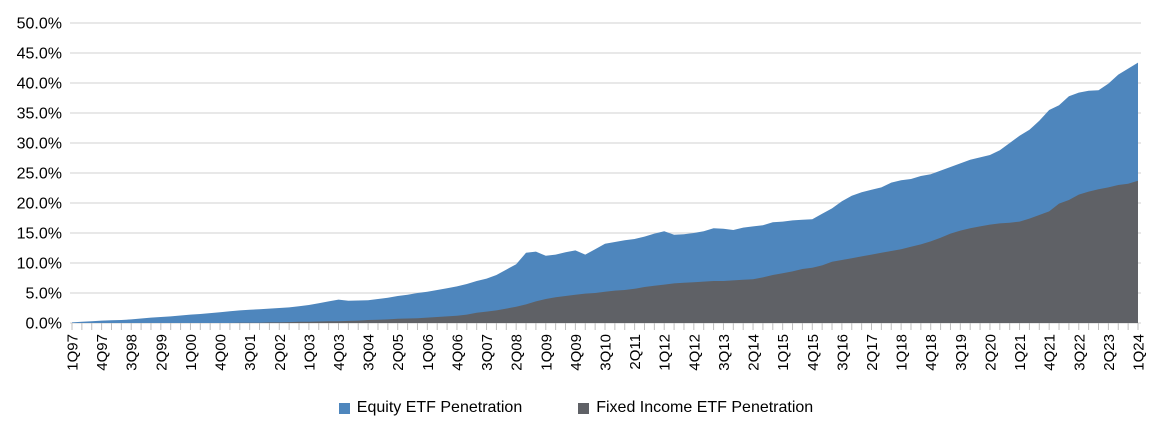 This screenshot has height=447, width=1152. What do you see at coordinates (1109, 352) in the screenshot?
I see `x-axis-label: 2Q23` at bounding box center [1109, 352].